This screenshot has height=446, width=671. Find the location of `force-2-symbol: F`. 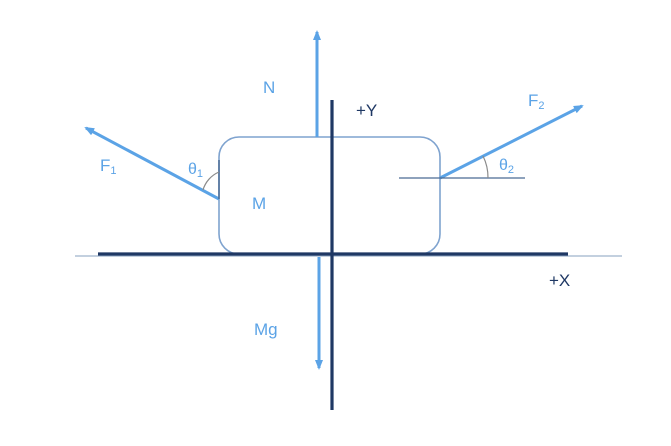

force-2-symbol: F is located at coordinates (533, 100).